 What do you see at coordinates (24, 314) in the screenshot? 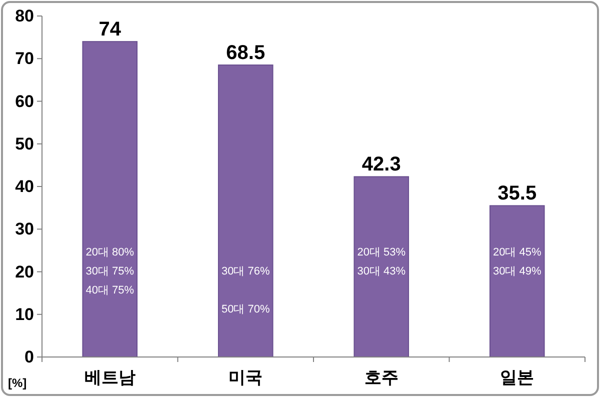
I see `y-tick-label: 10` at bounding box center [24, 314].